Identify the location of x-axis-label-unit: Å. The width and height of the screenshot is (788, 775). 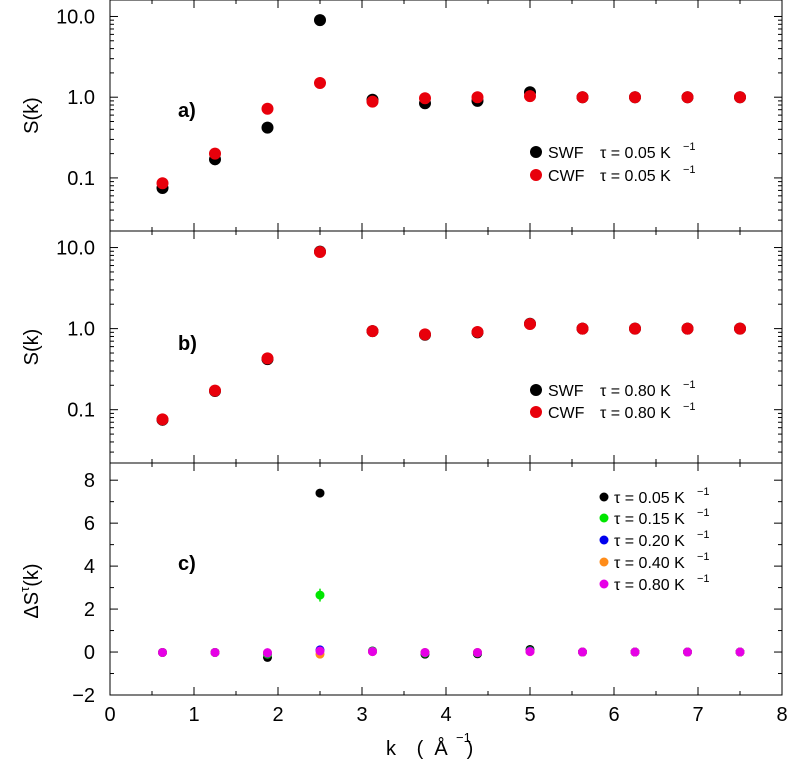
(441, 748).